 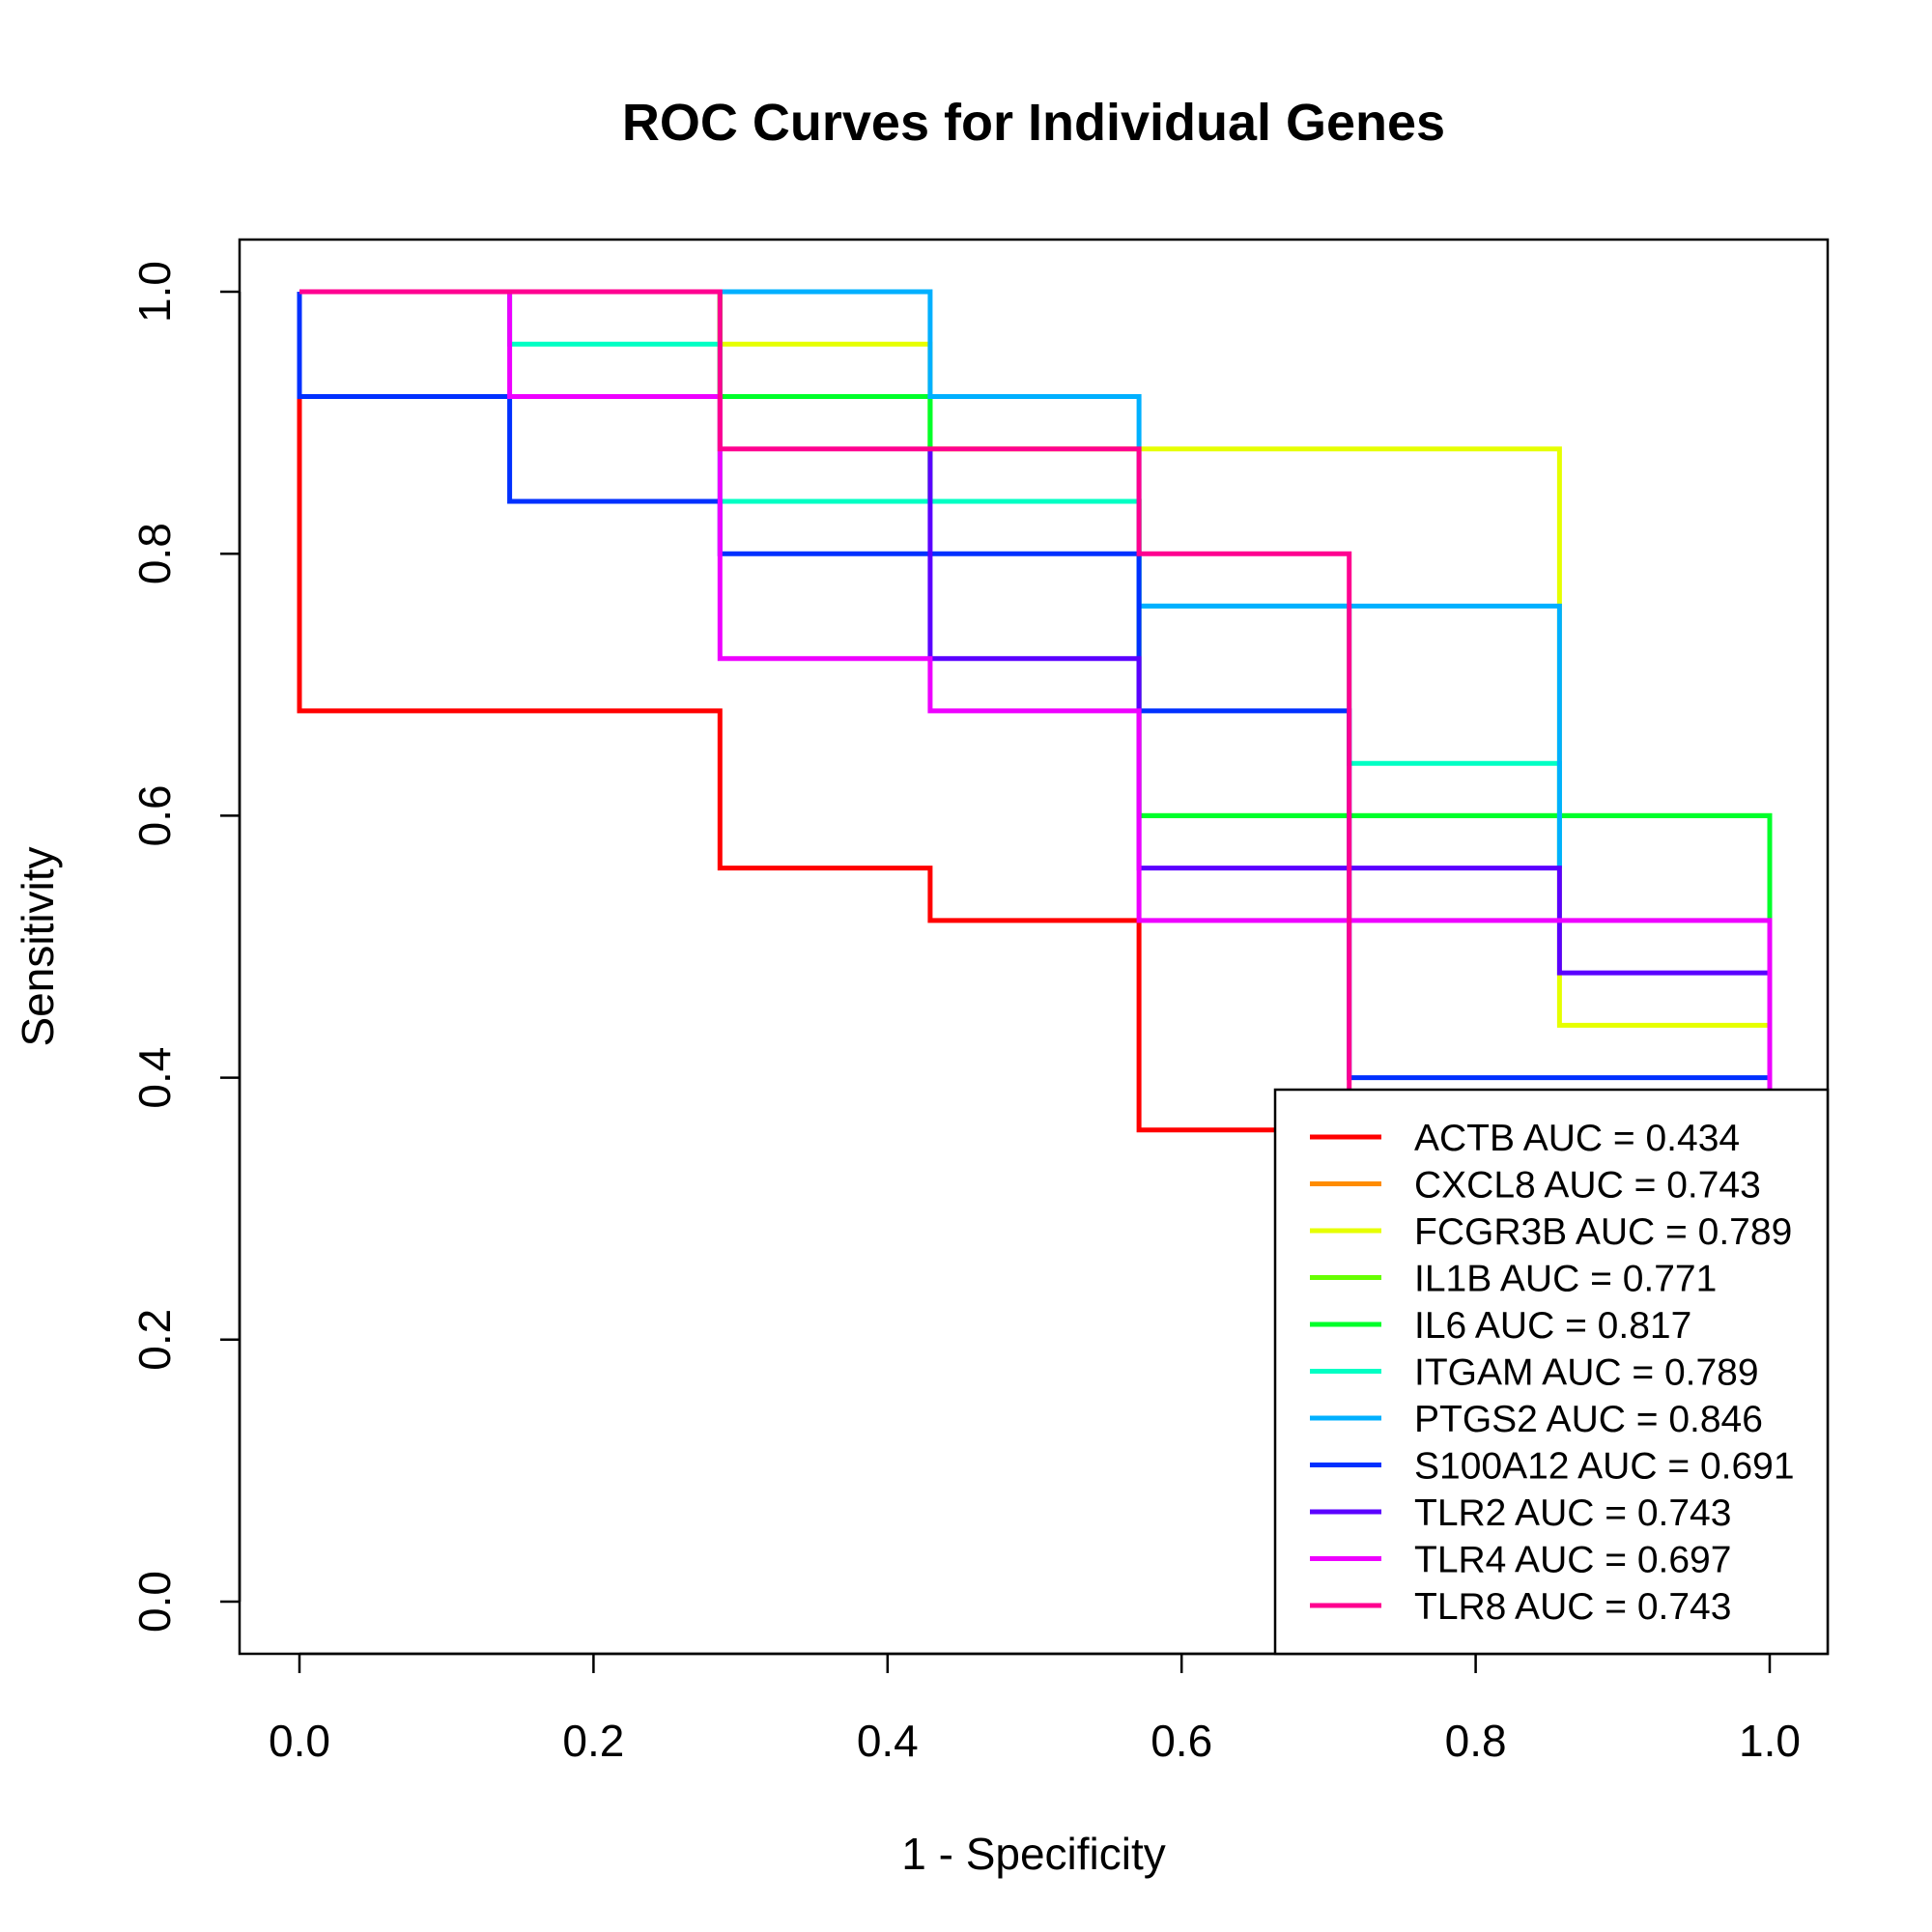 I want to click on y-axis-label: Sensitivity, so click(x=38, y=946).